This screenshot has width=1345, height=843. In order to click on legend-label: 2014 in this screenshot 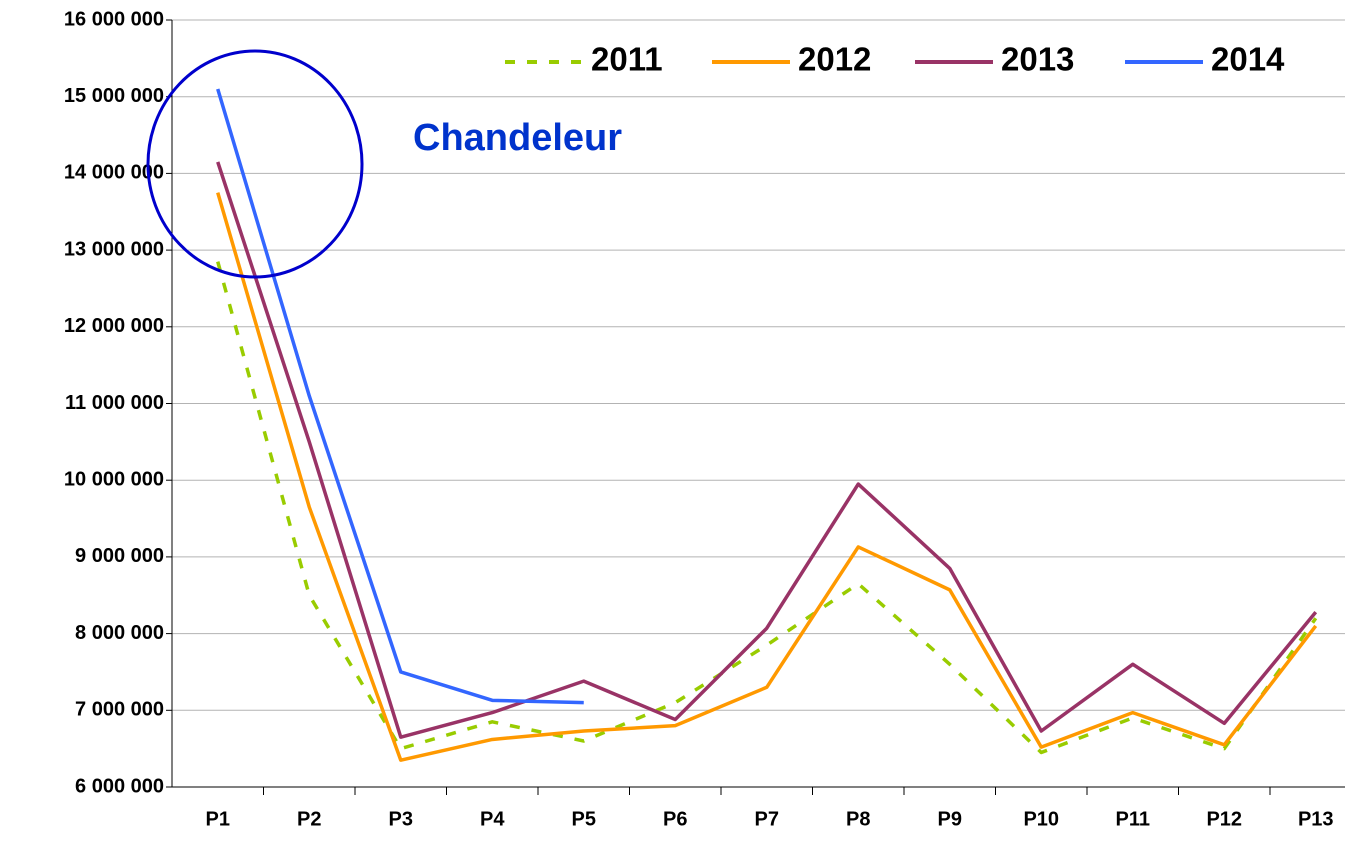, I will do `click(1248, 59)`.